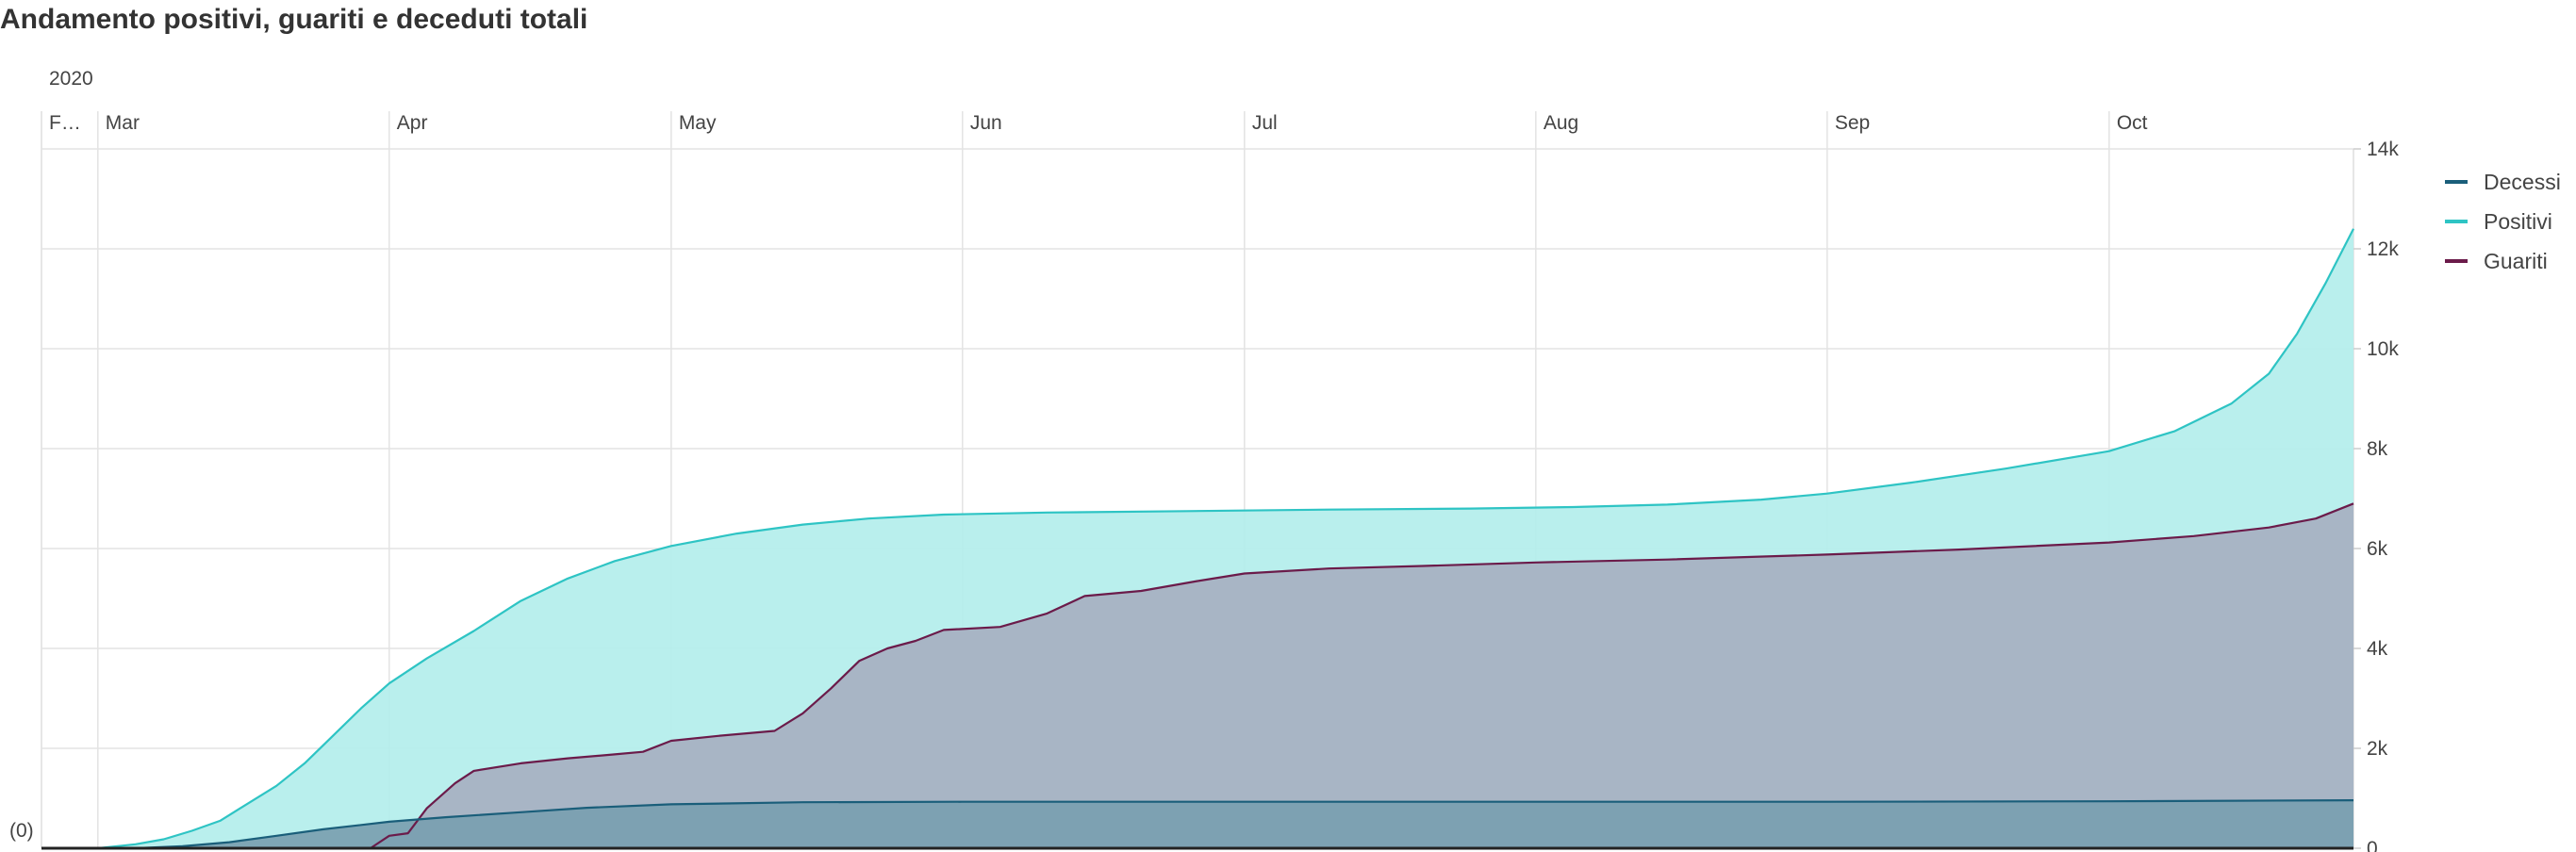 The image size is (2576, 852). What do you see at coordinates (2518, 221) in the screenshot?
I see `legend-label: Positivi` at bounding box center [2518, 221].